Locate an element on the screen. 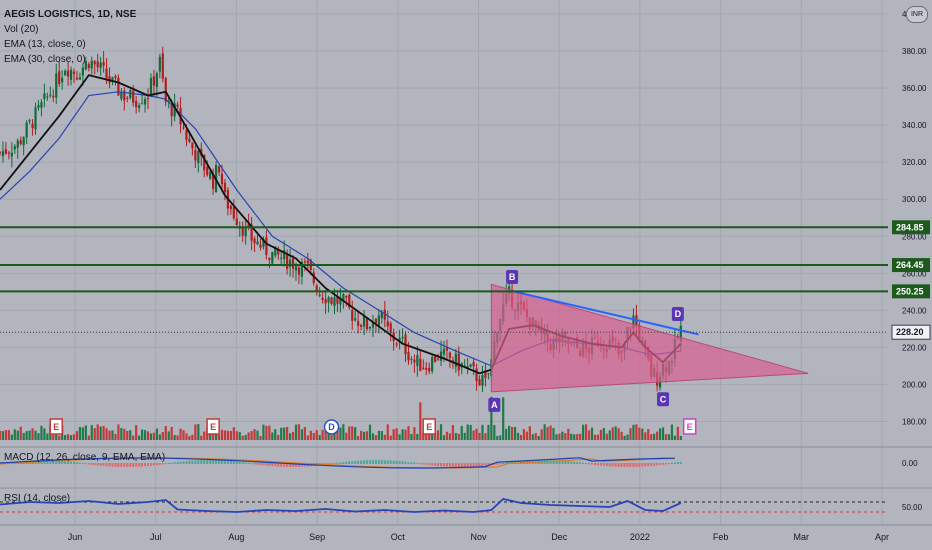 This screenshot has height=550, width=932. y-tick-label: 180.00 is located at coordinates (914, 421).